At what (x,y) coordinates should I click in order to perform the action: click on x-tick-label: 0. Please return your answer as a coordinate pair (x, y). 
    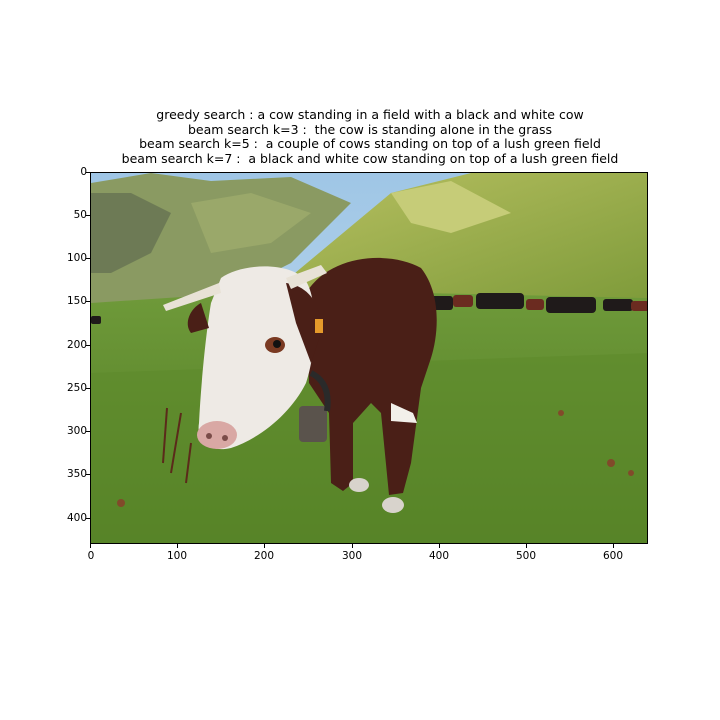
    Looking at the image, I should click on (91, 556).